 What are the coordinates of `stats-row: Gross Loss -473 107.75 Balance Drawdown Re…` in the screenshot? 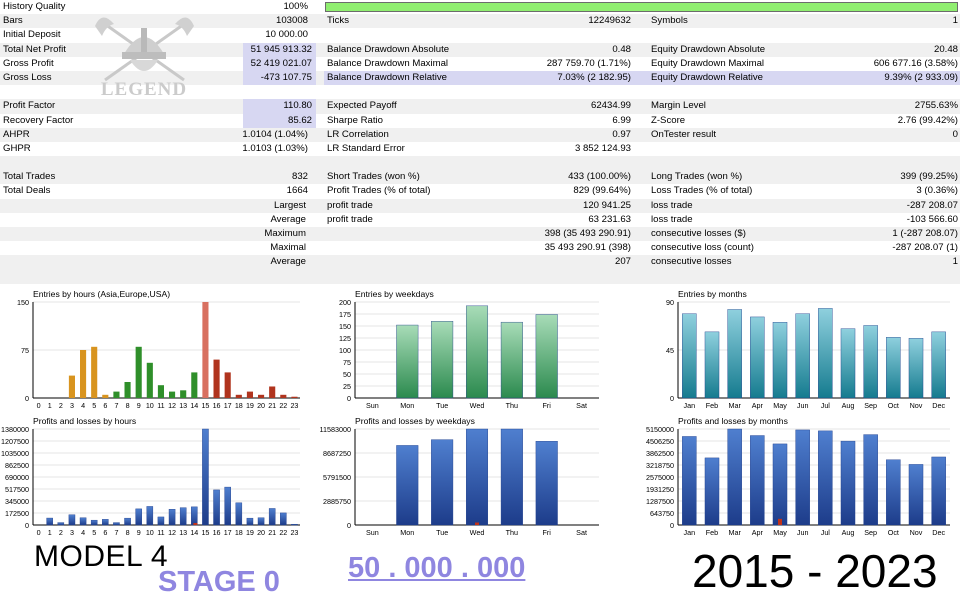 It's located at (480, 78).